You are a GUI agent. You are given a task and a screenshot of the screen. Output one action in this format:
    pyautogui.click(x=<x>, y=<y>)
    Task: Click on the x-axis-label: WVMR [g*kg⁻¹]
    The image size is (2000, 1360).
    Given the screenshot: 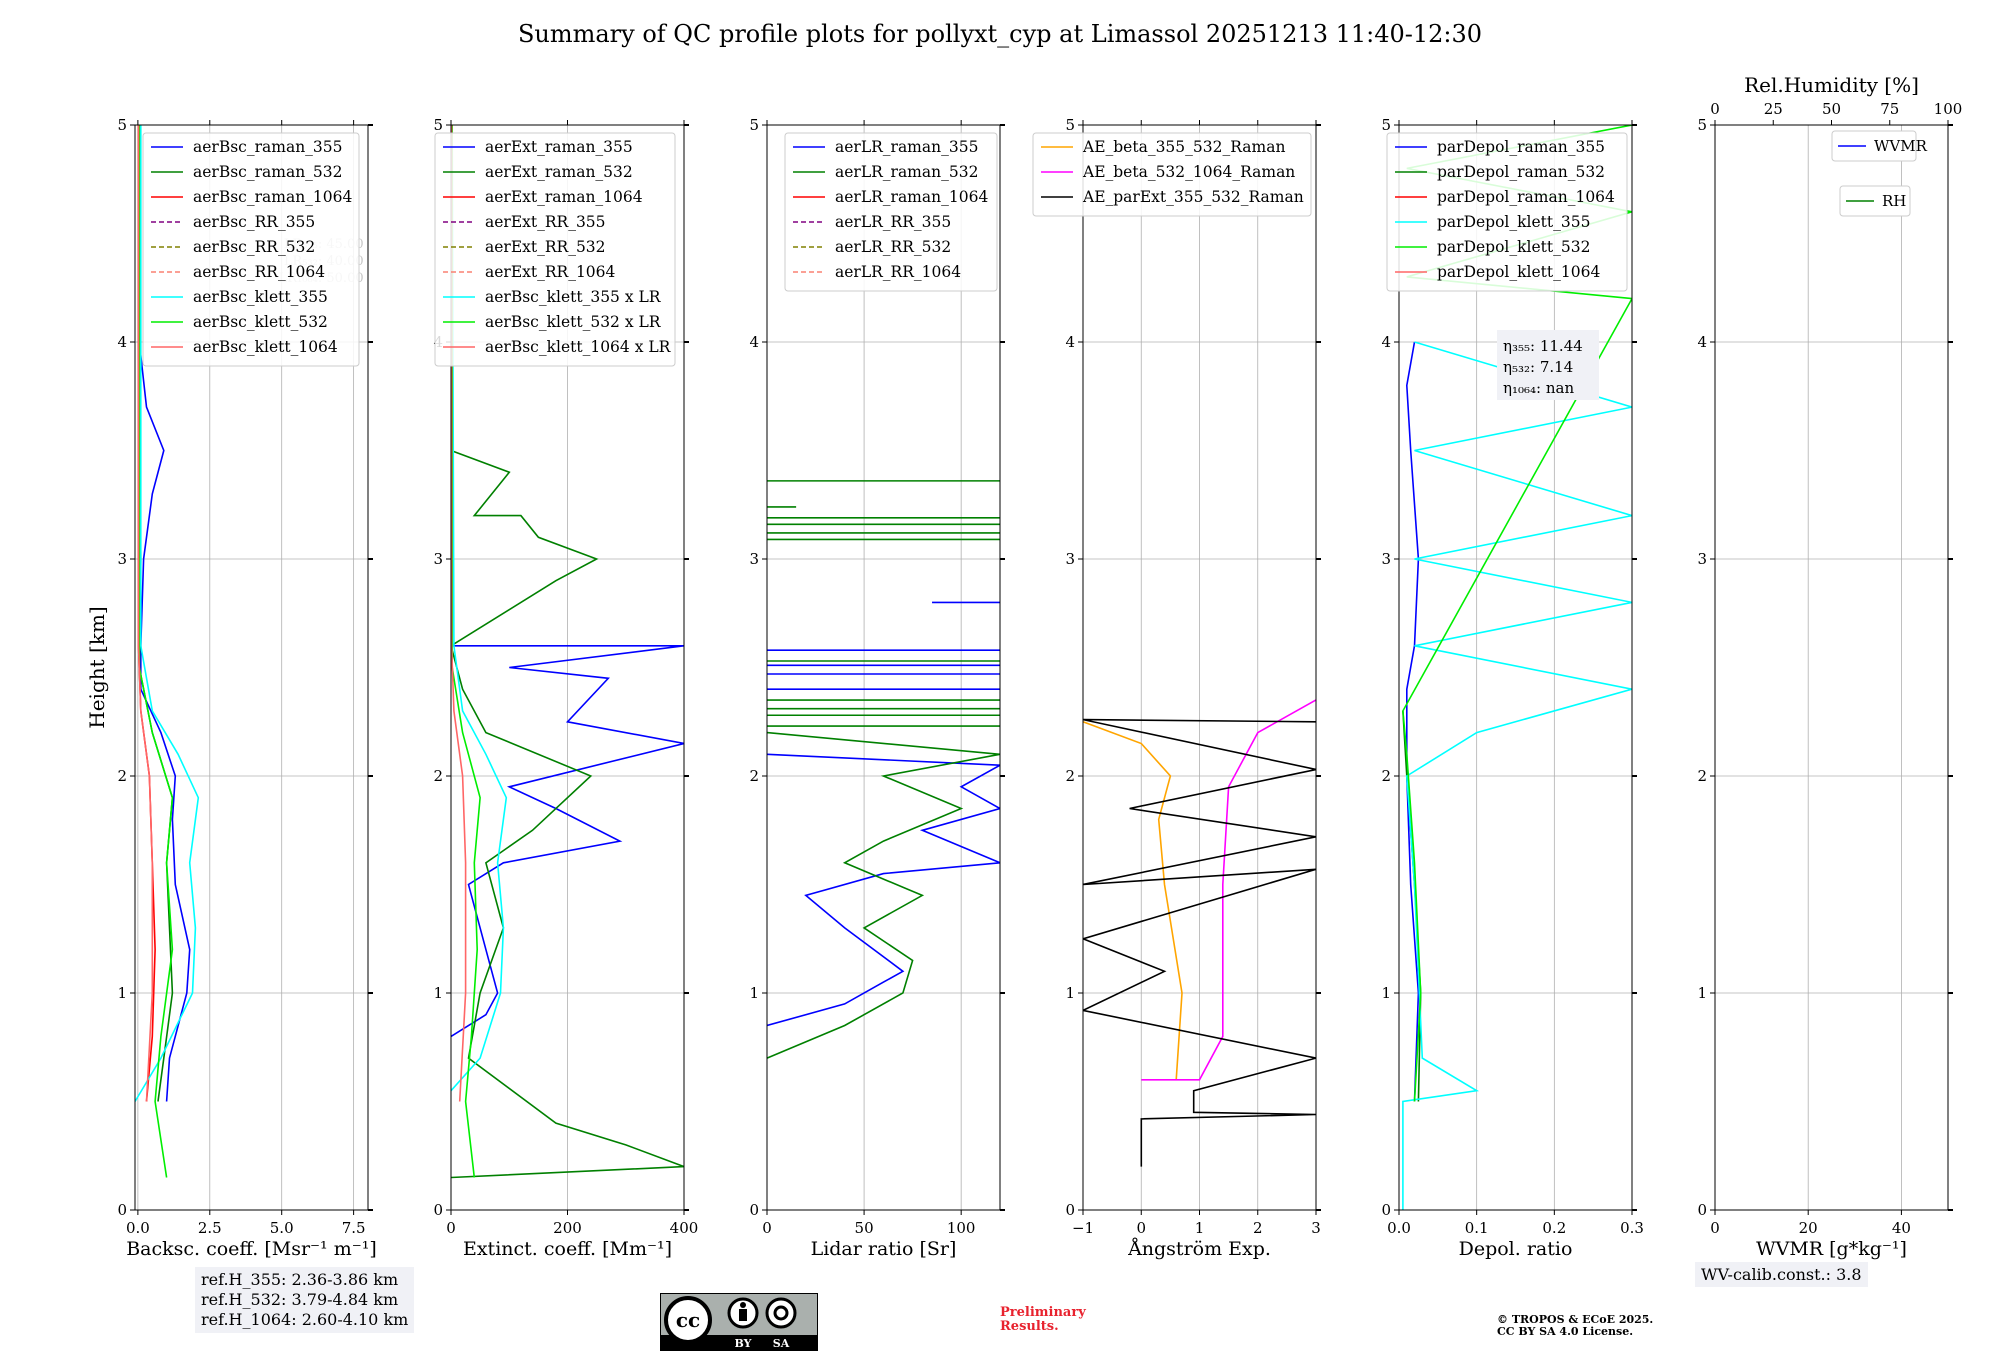 What is the action you would take?
    pyautogui.click(x=1831, y=1249)
    